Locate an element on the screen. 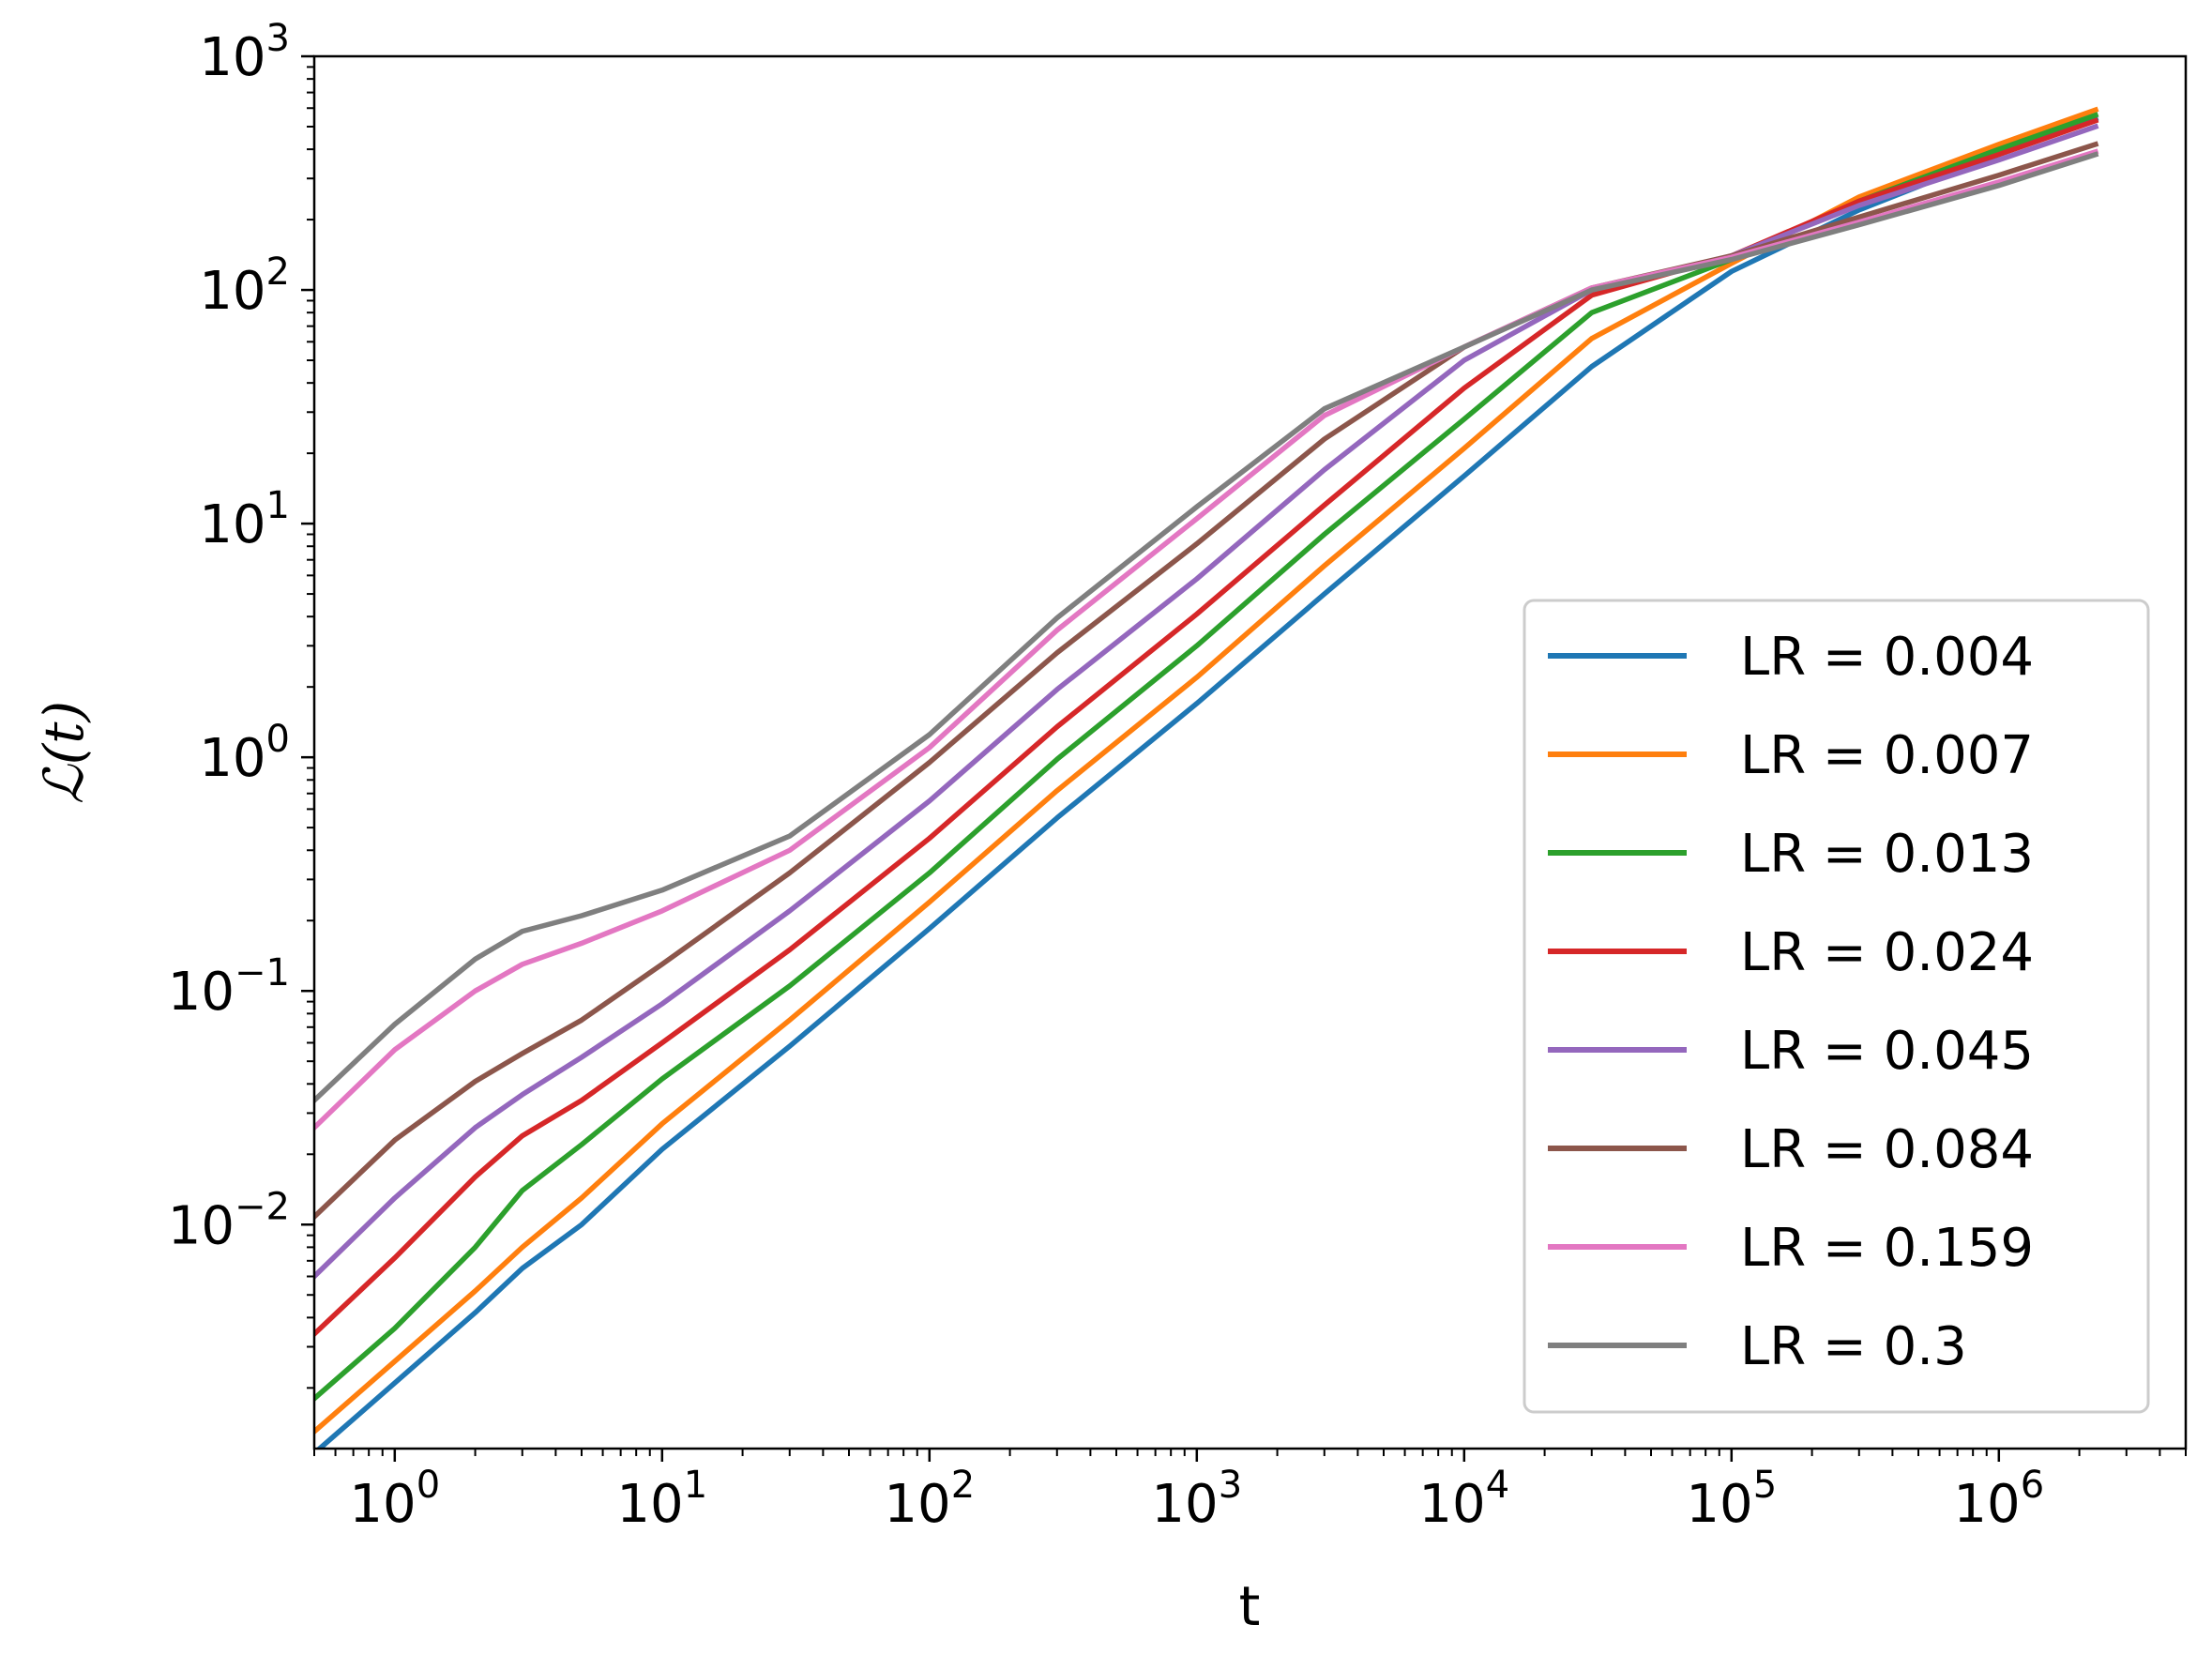 This screenshot has width=2212, height=1670. y-tick-label: 10⁻² is located at coordinates (229, 1220).